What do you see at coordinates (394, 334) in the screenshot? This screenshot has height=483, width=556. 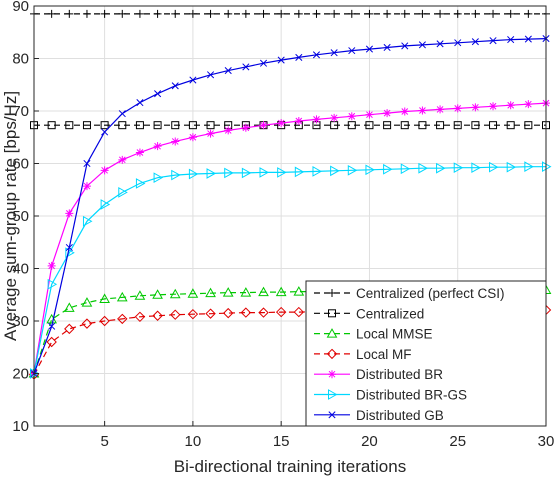 I see `legend-label: Local MMSE` at bounding box center [394, 334].